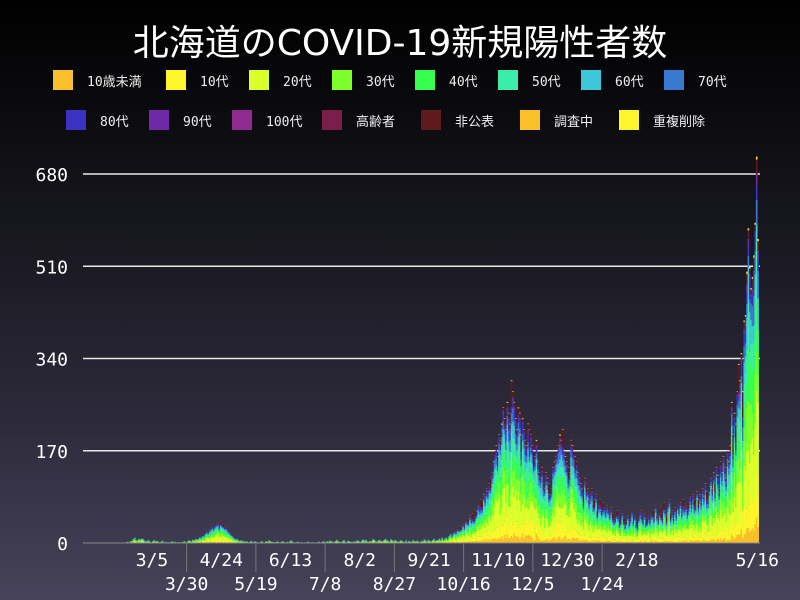 Image resolution: width=800 pixels, height=600 pixels. I want to click on legend-swatch, so click(63, 80).